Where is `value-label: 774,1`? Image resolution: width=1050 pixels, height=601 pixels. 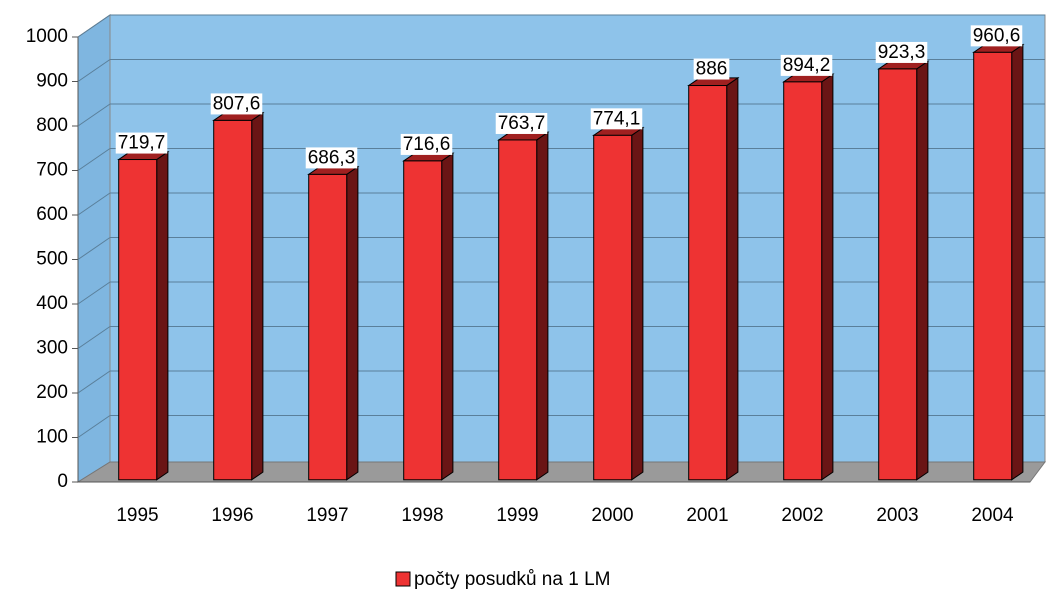
value-label: 774,1 is located at coordinates (617, 118).